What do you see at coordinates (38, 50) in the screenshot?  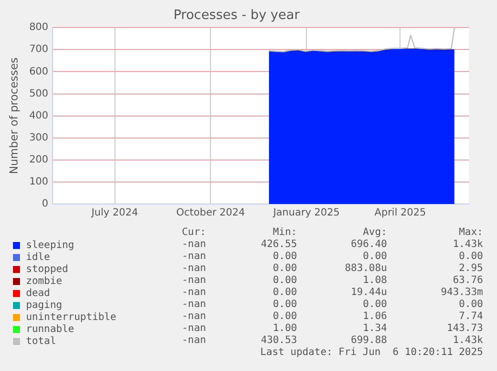 I see `y-tick-label: 700` at bounding box center [38, 50].